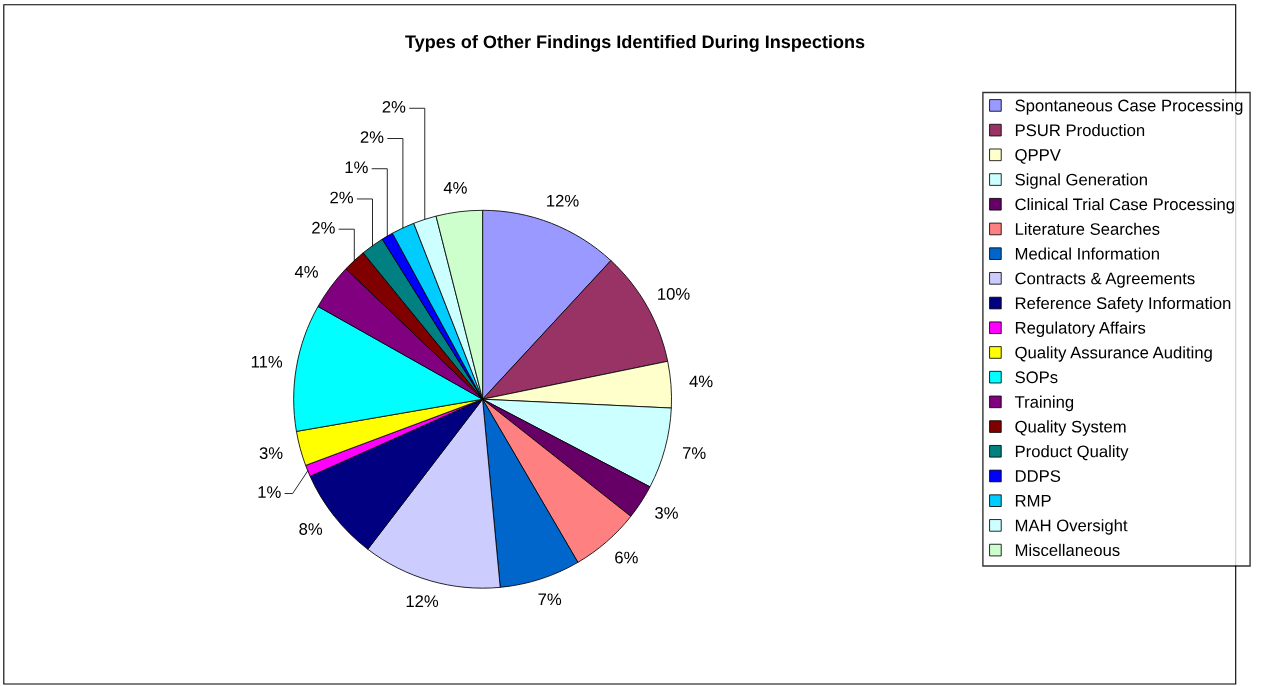  I want to click on data-label: 11%, so click(267, 361).